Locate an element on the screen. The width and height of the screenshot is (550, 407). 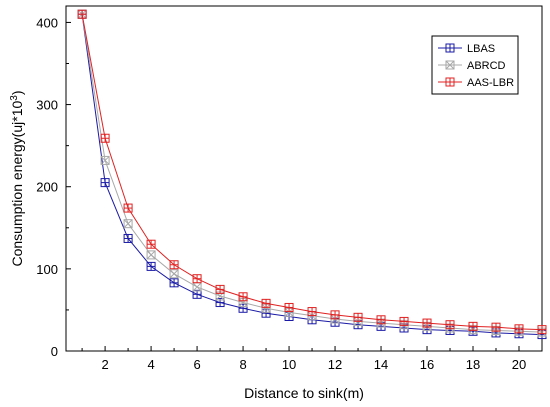
legend-item: ABRCD is located at coordinates (472, 66).